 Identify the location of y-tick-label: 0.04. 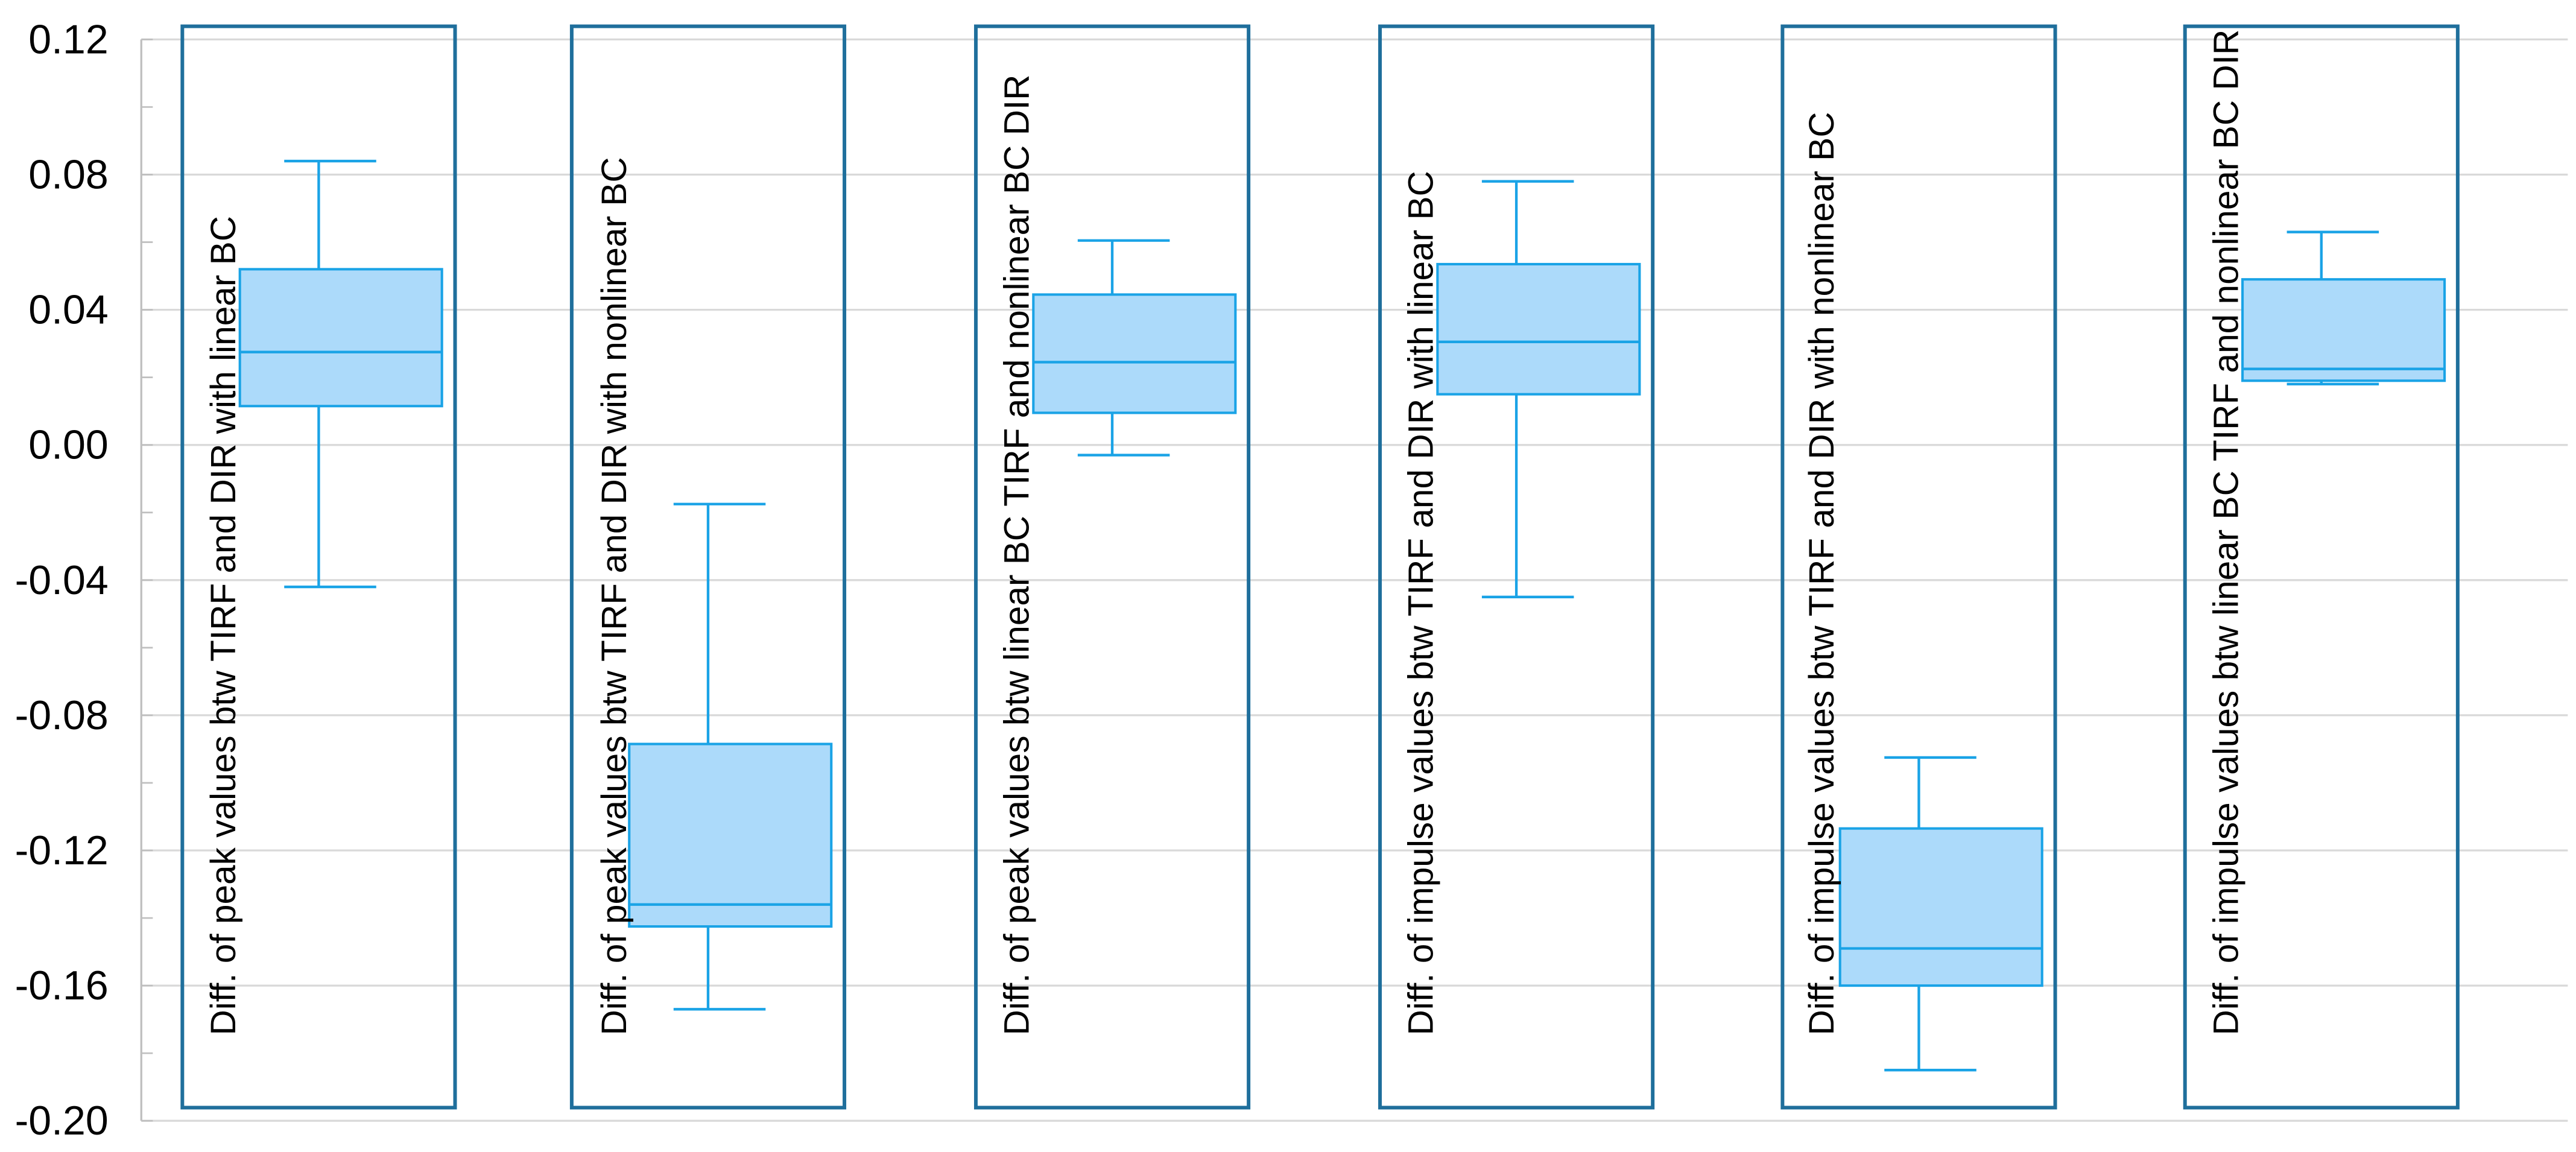
(68, 310).